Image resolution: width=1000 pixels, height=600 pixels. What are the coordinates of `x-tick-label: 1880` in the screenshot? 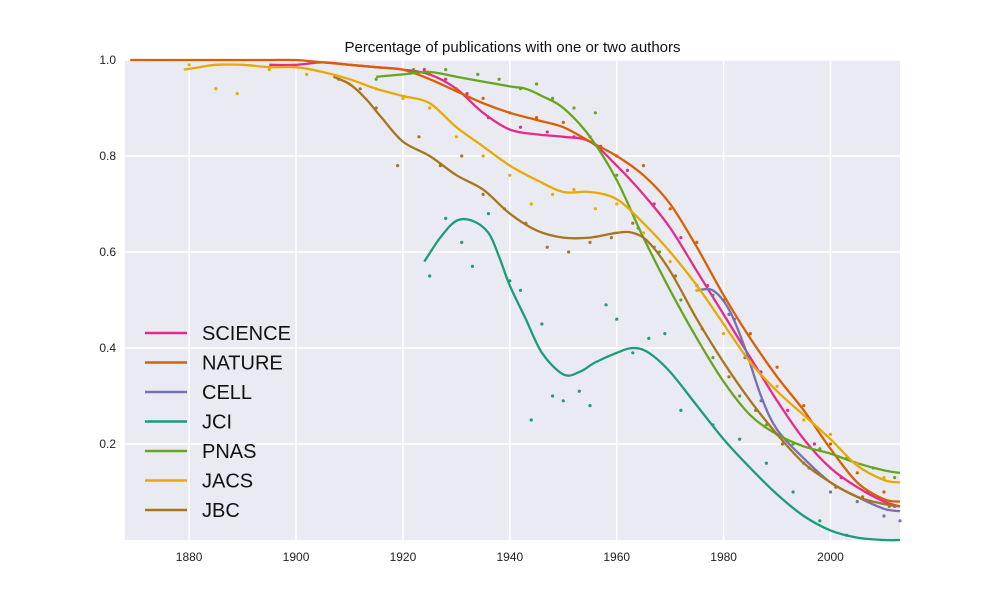 It's located at (189, 557).